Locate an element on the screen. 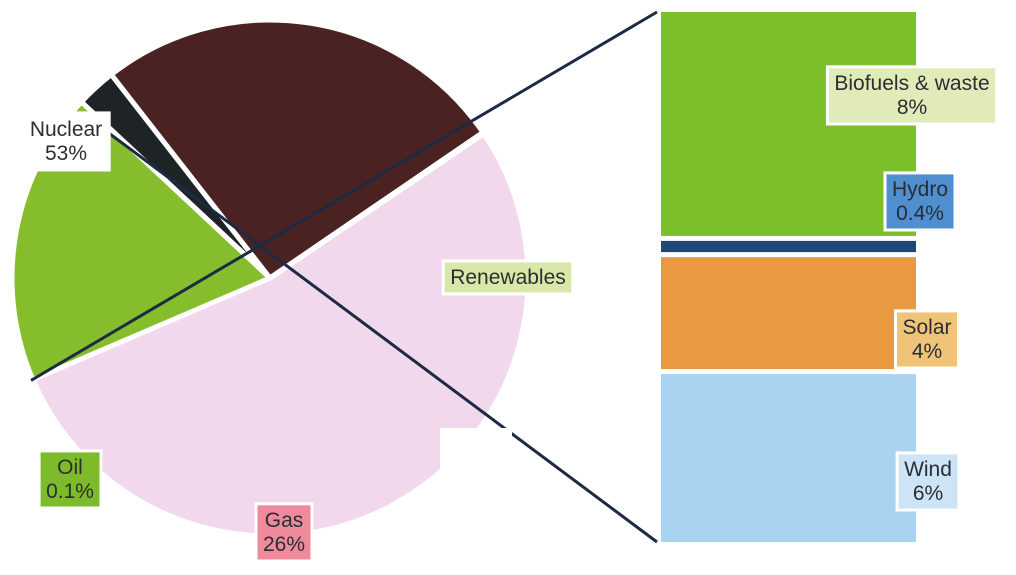 The height and width of the screenshot is (575, 1016). bar-label-wind-box is located at coordinates (928, 481).